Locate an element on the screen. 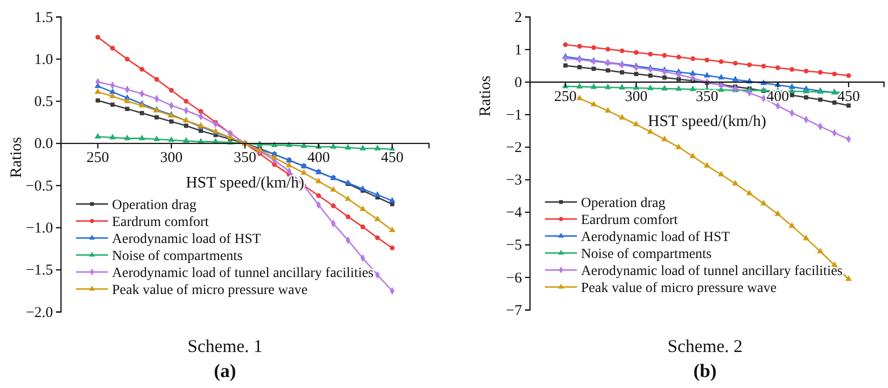  x-tick-label: 400 is located at coordinates (318, 158).